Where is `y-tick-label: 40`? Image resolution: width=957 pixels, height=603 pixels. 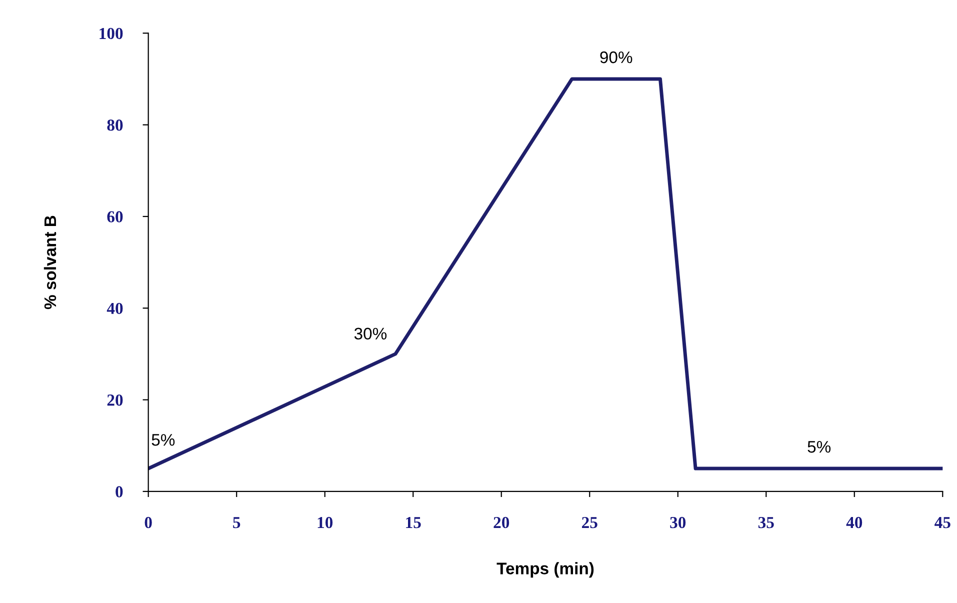
y-tick-label: 40 is located at coordinates (114, 308).